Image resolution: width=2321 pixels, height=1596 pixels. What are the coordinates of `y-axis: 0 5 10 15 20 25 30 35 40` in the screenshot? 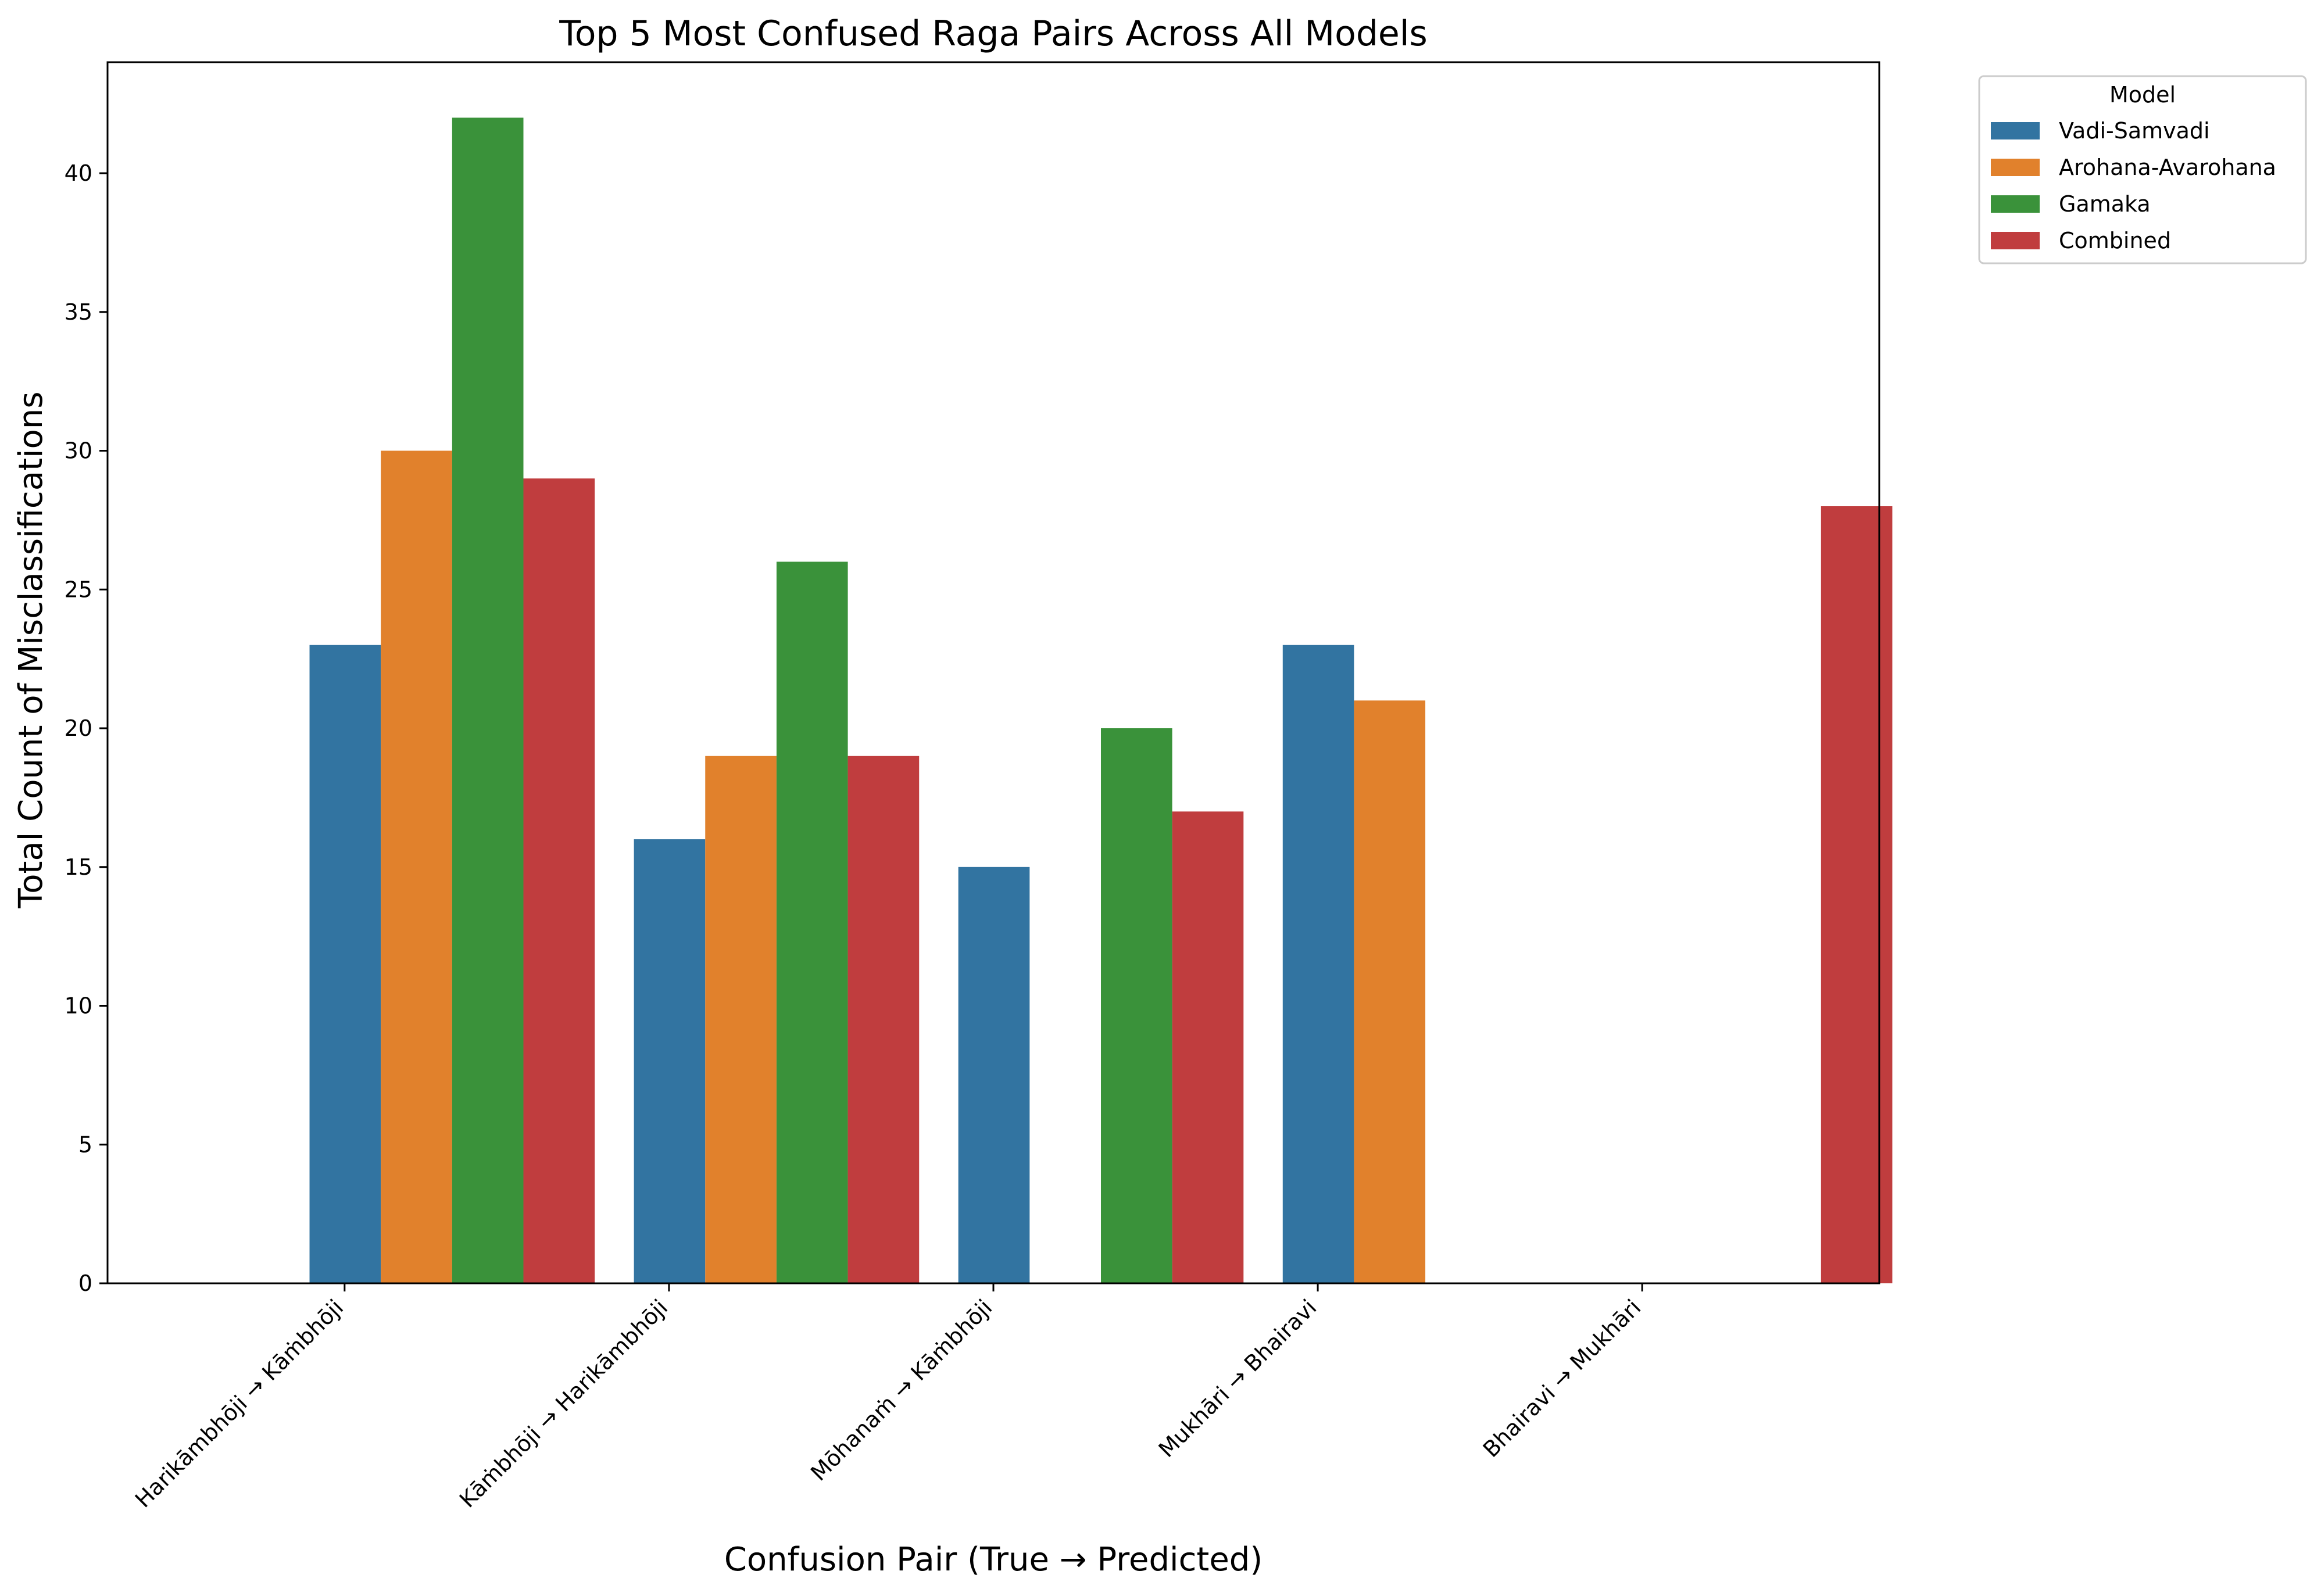 It's located at (86, 728).